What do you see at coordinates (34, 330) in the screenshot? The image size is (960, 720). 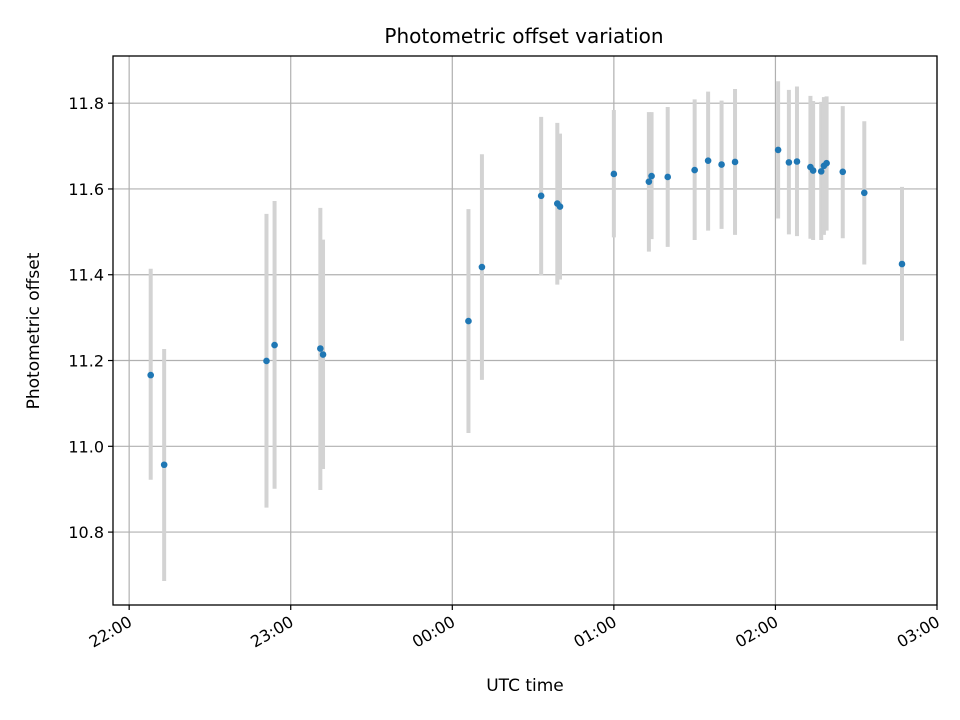 I see `y-axis-label: Photometric offset` at bounding box center [34, 330].